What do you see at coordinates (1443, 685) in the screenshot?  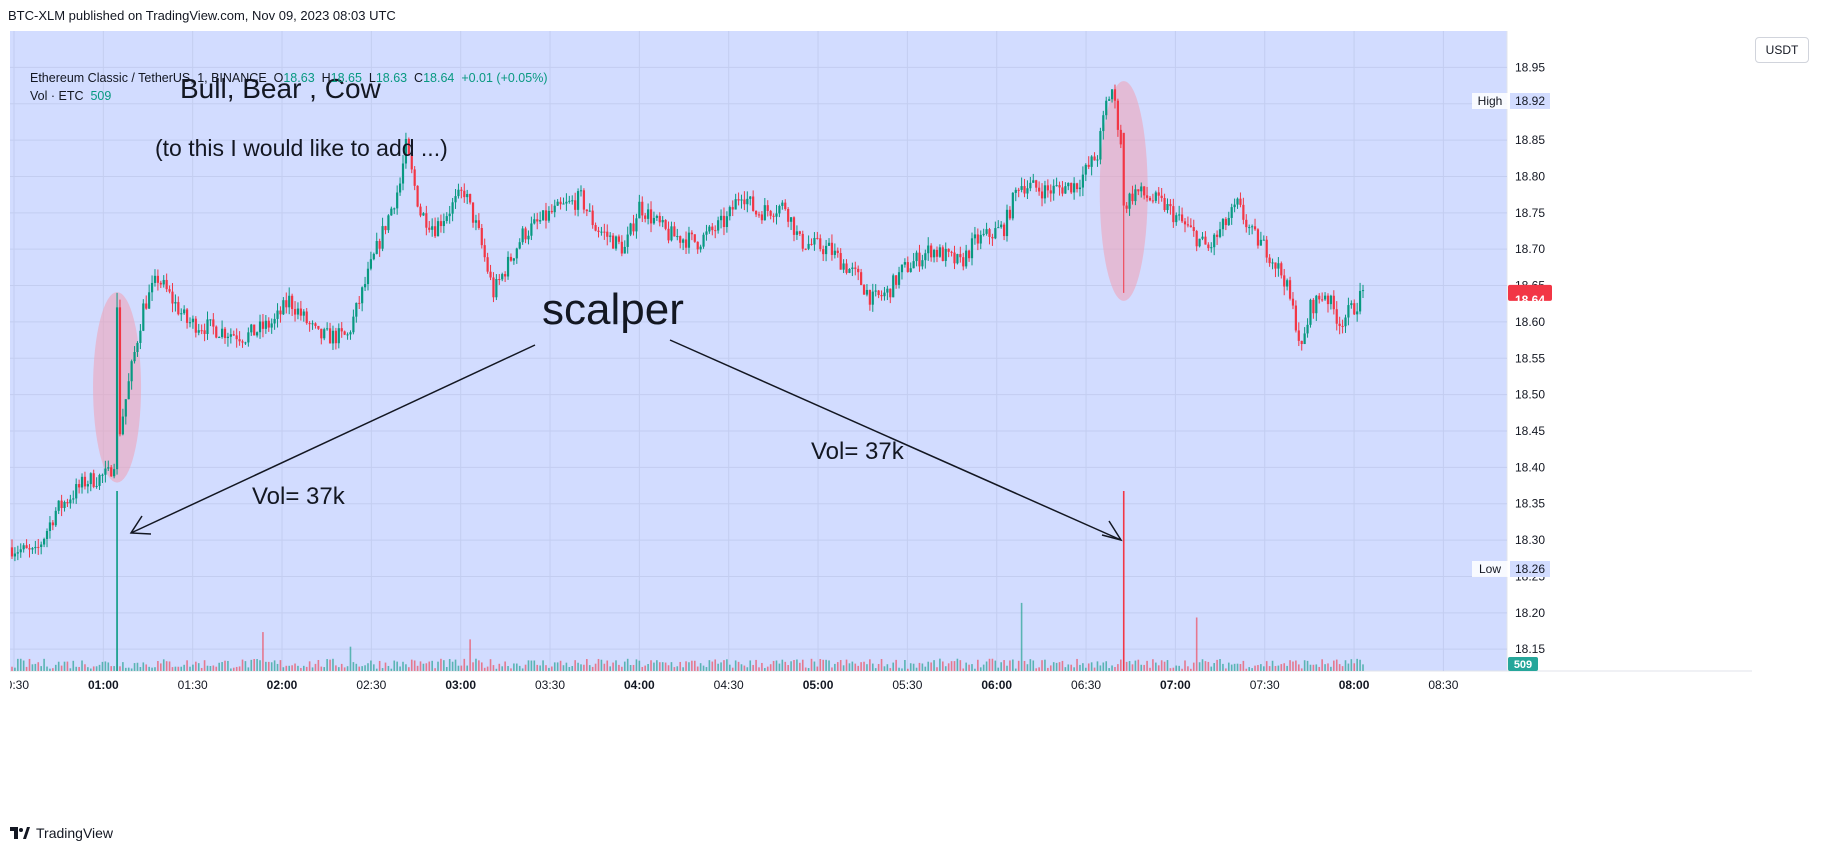 I see `time-tick-label: 08:30` at bounding box center [1443, 685].